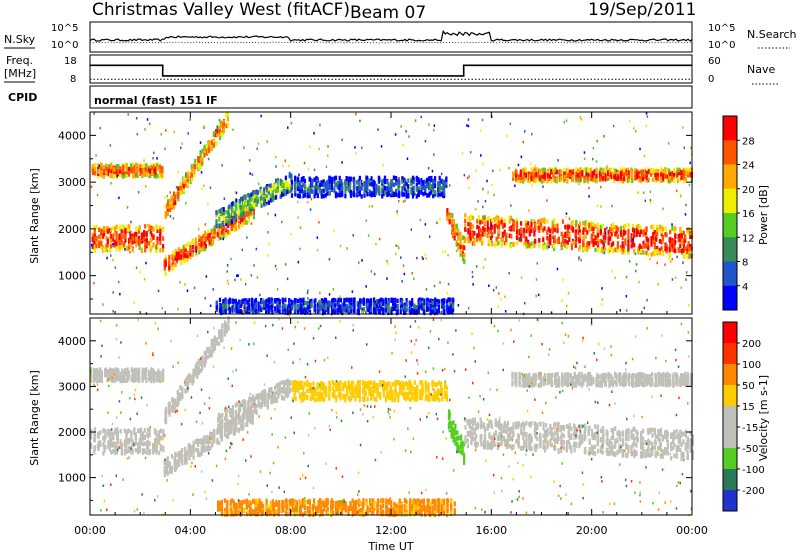 Image resolution: width=800 pixels, height=554 pixels. Describe the element at coordinates (72, 182) in the screenshot. I see `power-ytick-label-2: 3000` at that location.